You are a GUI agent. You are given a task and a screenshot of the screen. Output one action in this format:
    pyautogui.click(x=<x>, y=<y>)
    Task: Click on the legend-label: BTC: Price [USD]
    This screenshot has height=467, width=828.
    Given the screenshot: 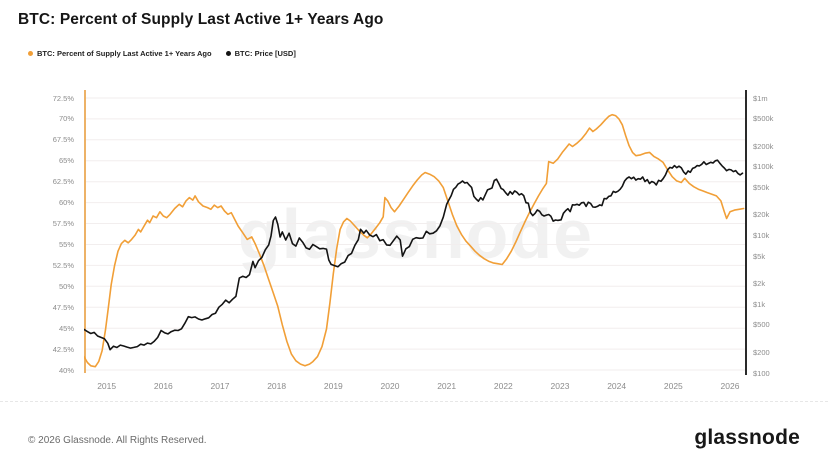 What is the action you would take?
    pyautogui.click(x=265, y=53)
    